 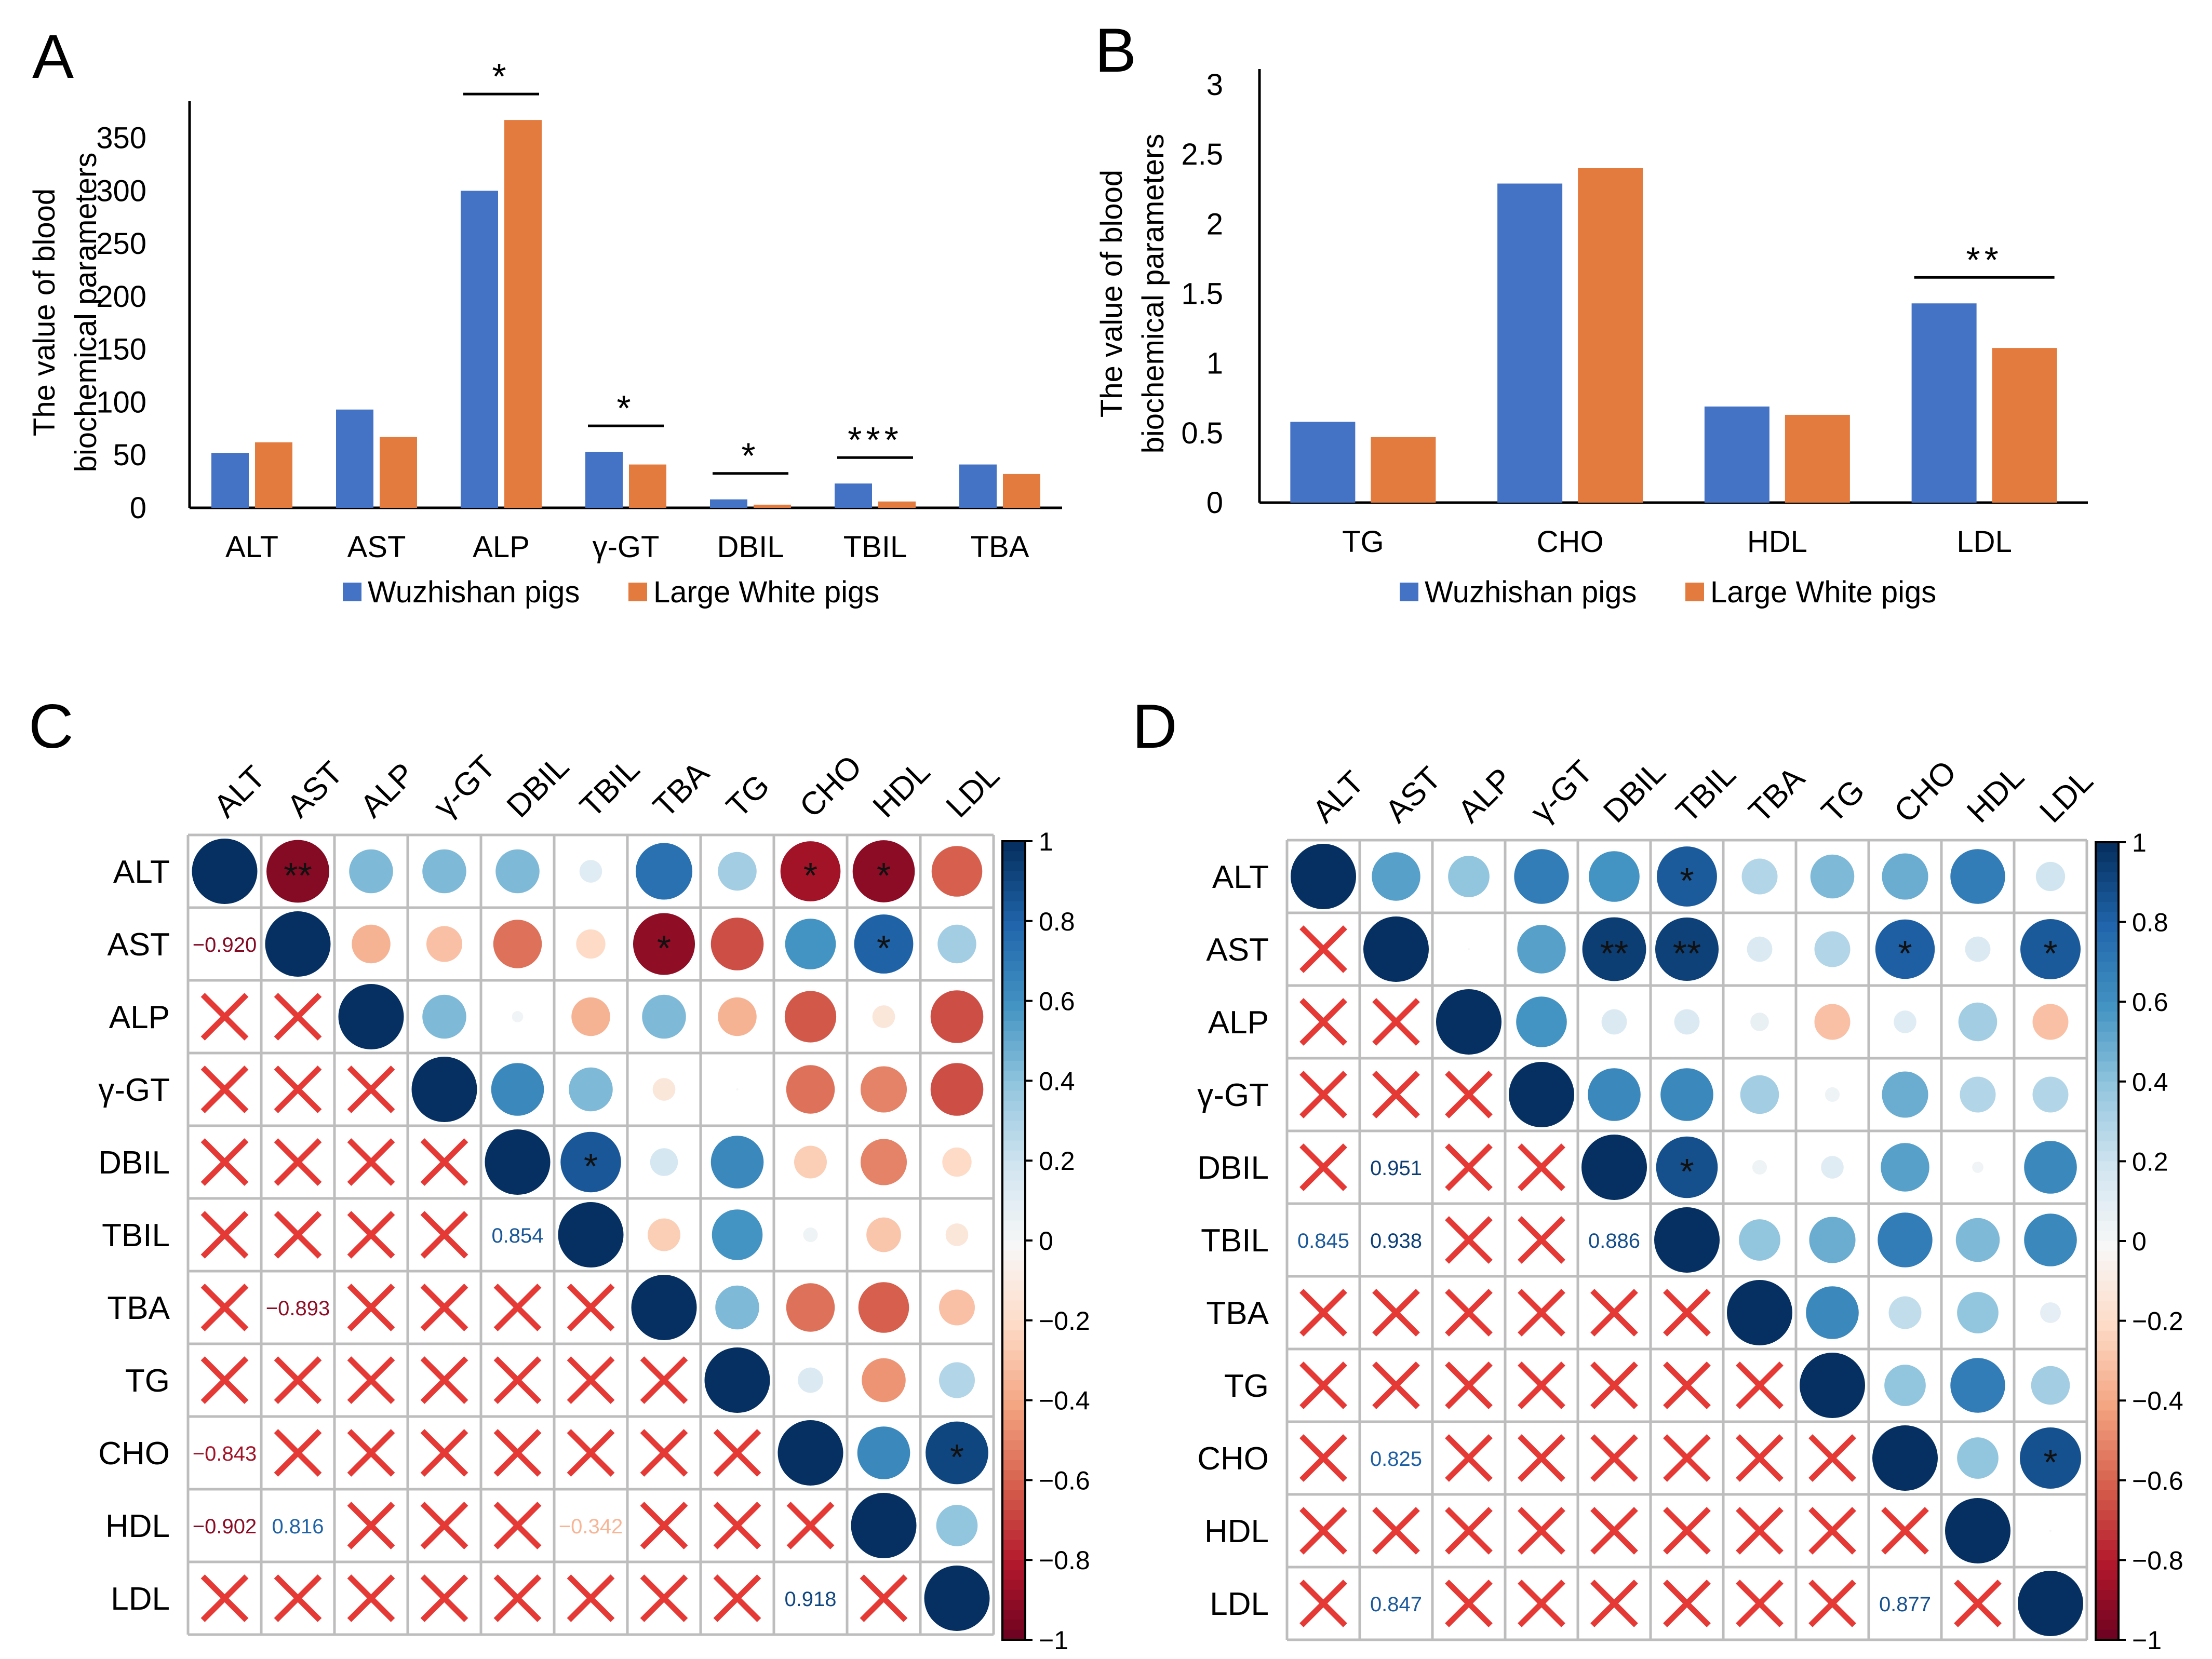 I want to click on x-tick-label: AST, so click(x=376, y=547).